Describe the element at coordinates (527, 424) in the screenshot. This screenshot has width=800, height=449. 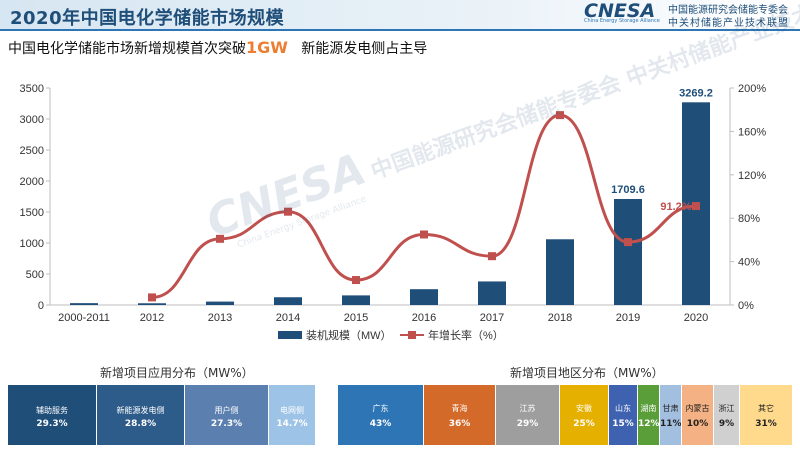
I see `segment-value: 29%` at that location.